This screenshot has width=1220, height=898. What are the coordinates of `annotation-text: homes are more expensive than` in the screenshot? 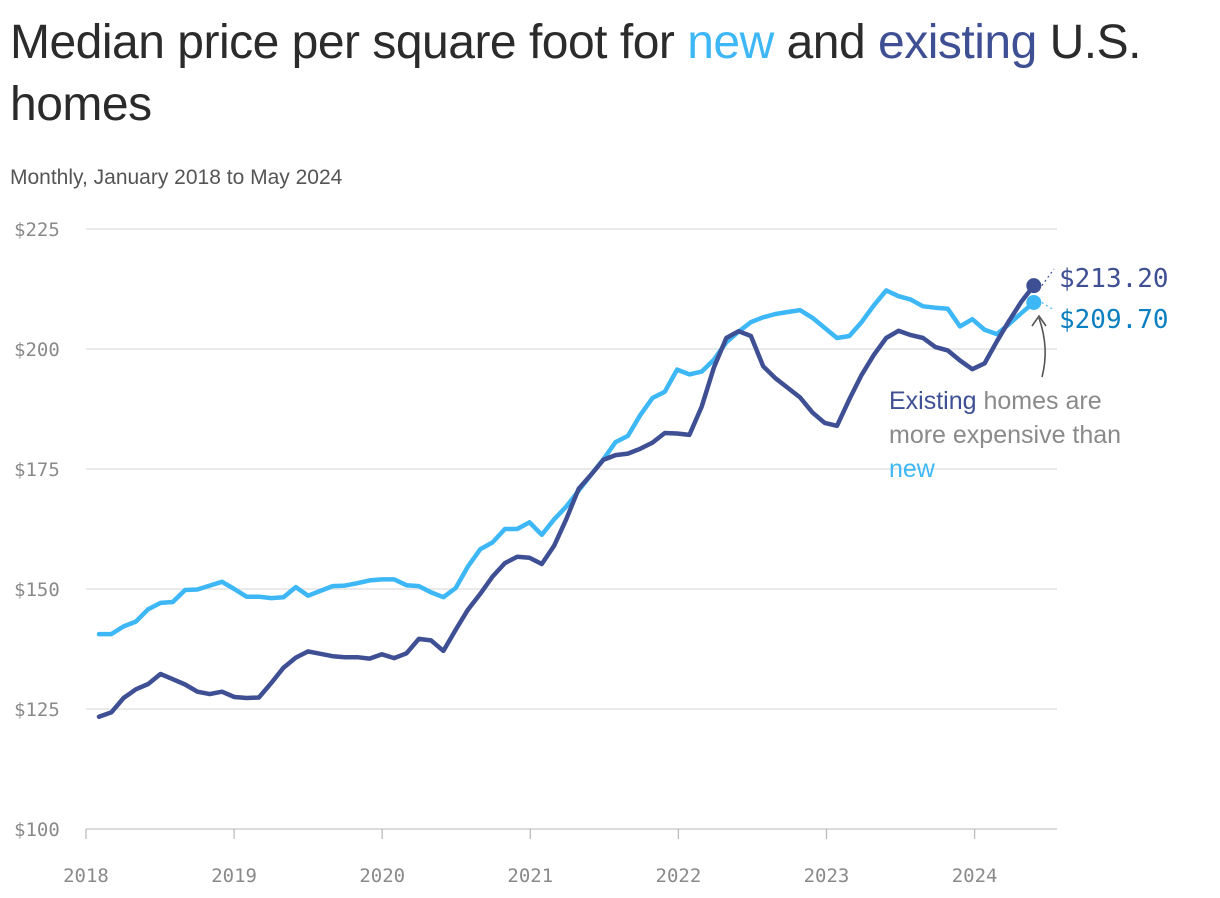 It's located at (1005, 418).